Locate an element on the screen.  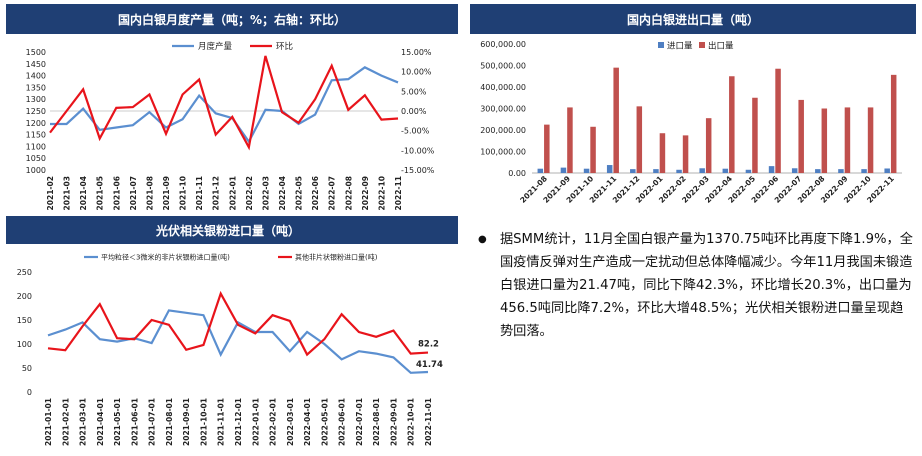
y2-tick-label: 15.00% is located at coordinates (416, 52).